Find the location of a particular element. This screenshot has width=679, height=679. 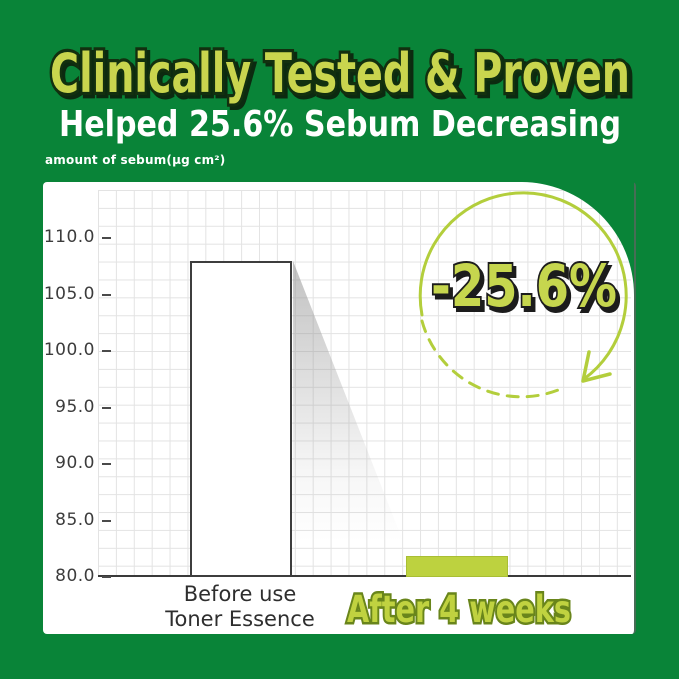

page-subtitle: Helped 25.6% Sebum Decreasing is located at coordinates (340, 124).